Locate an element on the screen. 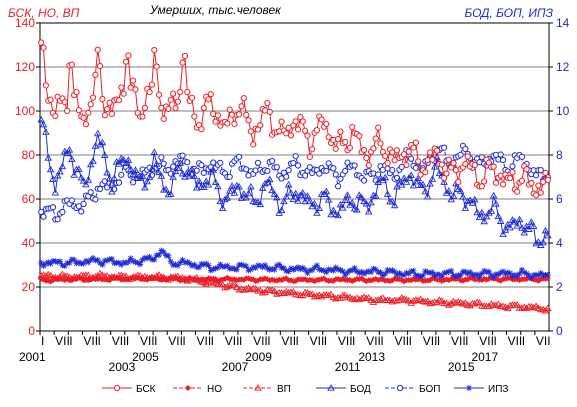 The height and width of the screenshot is (407, 577). x-year-label: 2007 is located at coordinates (235, 367).